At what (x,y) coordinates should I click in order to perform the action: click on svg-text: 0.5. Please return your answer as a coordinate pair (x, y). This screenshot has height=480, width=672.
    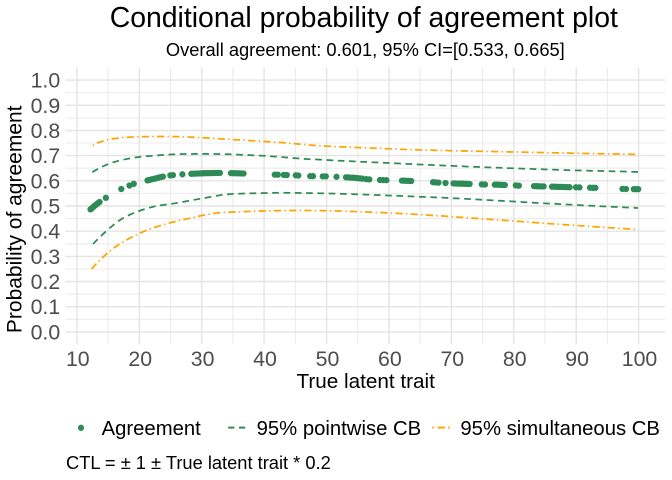
    Looking at the image, I should click on (46, 207).